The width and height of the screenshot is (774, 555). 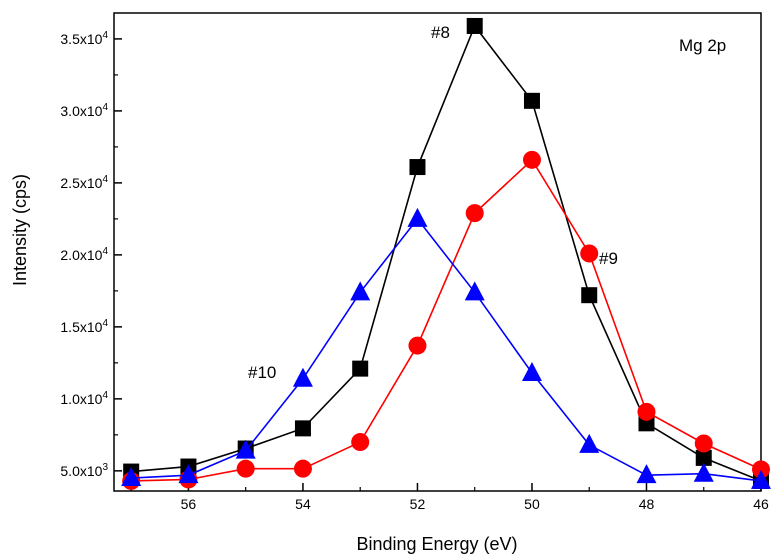 I want to click on x-tick-label: 50, so click(x=532, y=504).